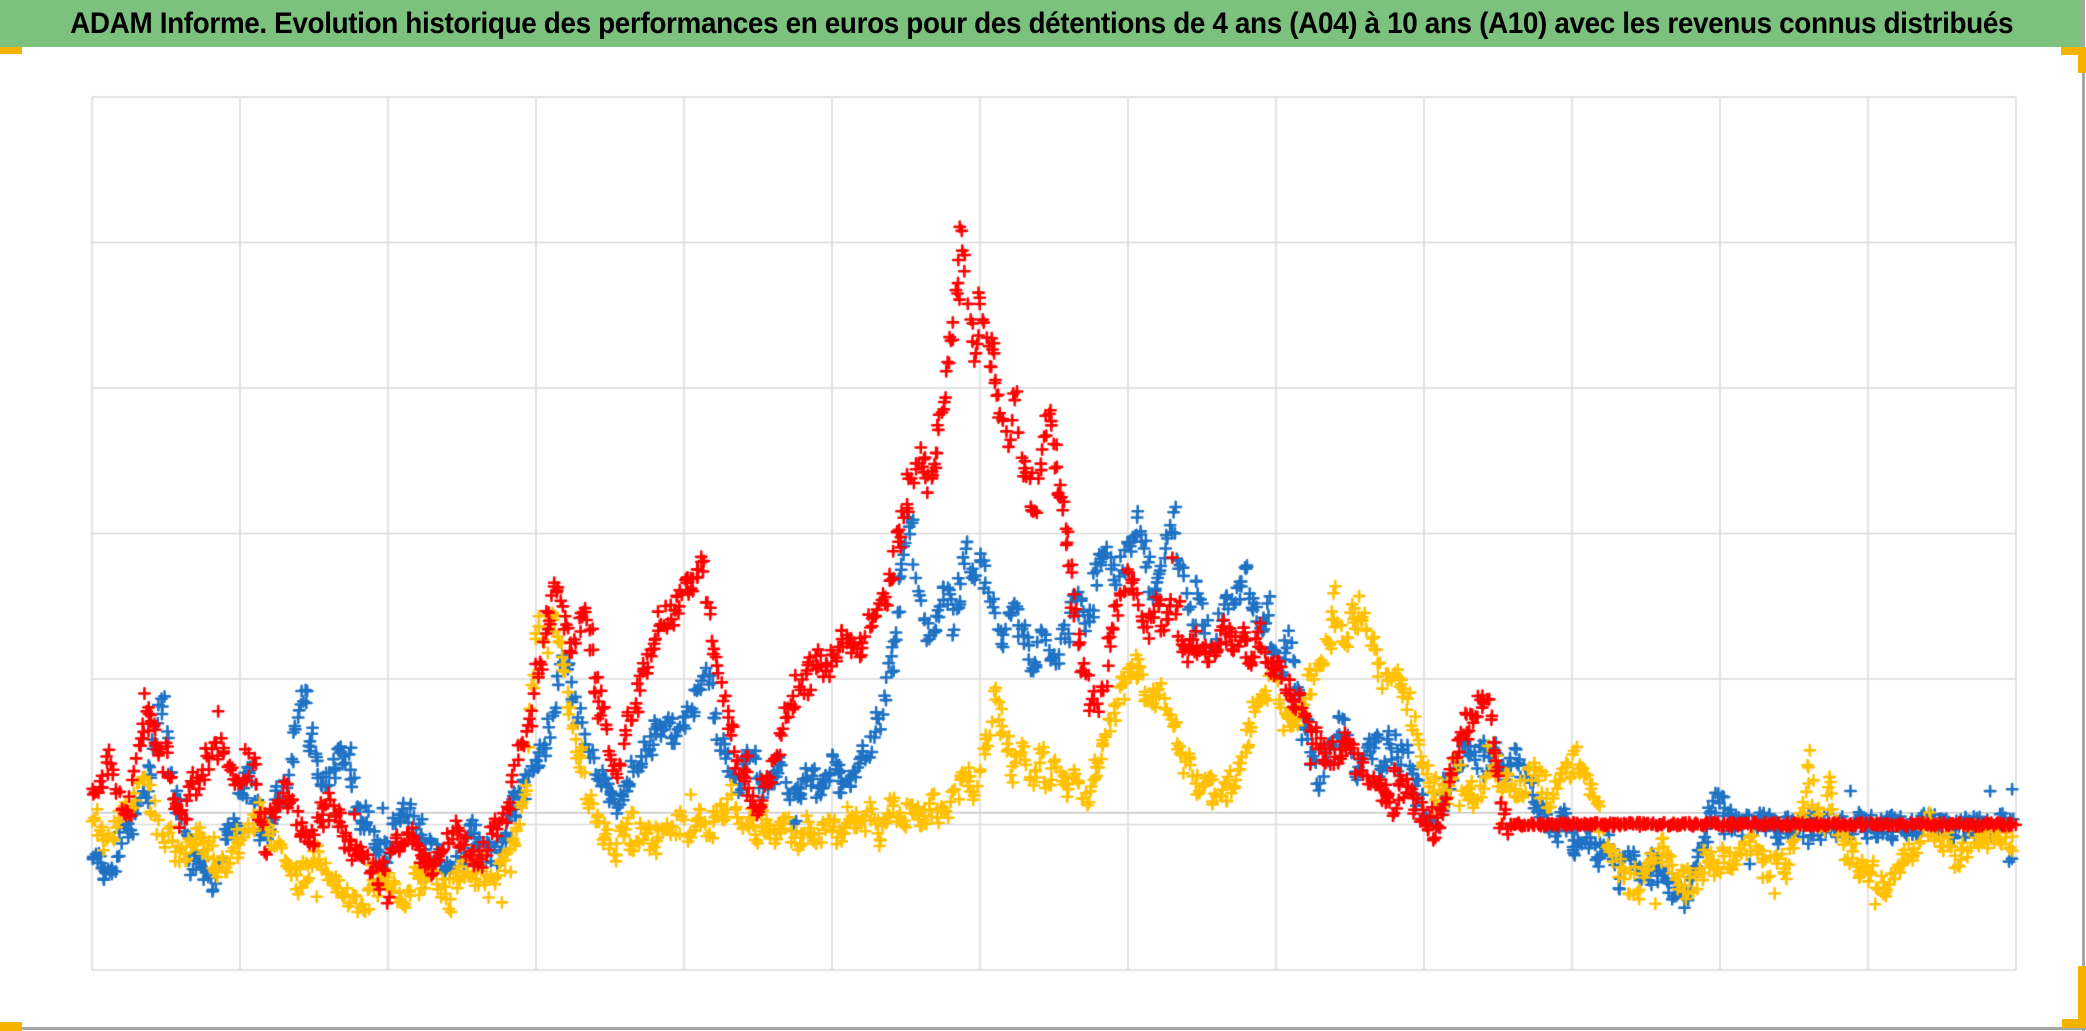 The image size is (2086, 1031). What do you see at coordinates (2073, 51) in the screenshot?
I see `corner-mark-top-right` at bounding box center [2073, 51].